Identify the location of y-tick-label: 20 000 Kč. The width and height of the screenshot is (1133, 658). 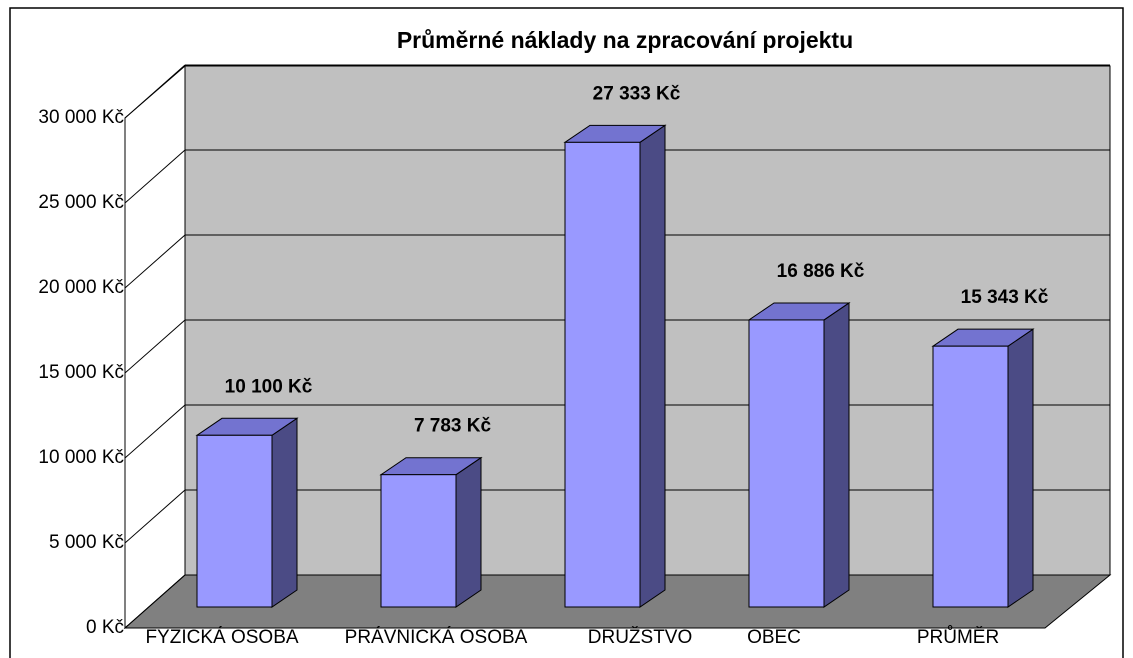
(81, 287).